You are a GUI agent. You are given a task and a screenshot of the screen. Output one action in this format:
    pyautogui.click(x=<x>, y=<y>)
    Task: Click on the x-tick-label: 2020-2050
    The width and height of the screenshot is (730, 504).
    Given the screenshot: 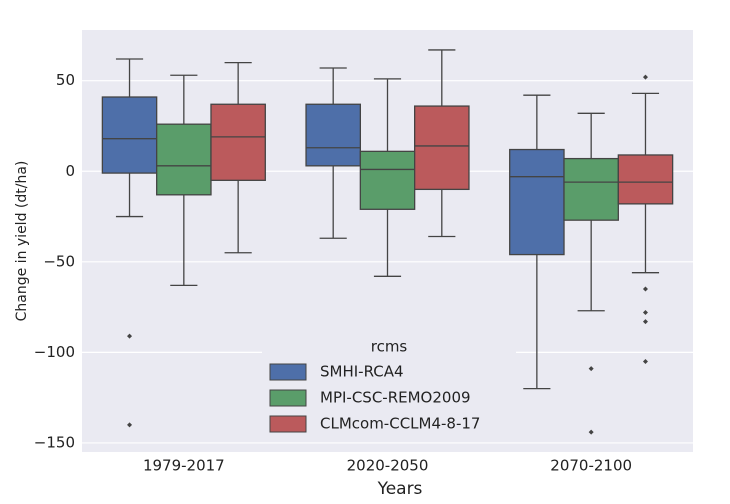 What is the action you would take?
    pyautogui.click(x=388, y=466)
    